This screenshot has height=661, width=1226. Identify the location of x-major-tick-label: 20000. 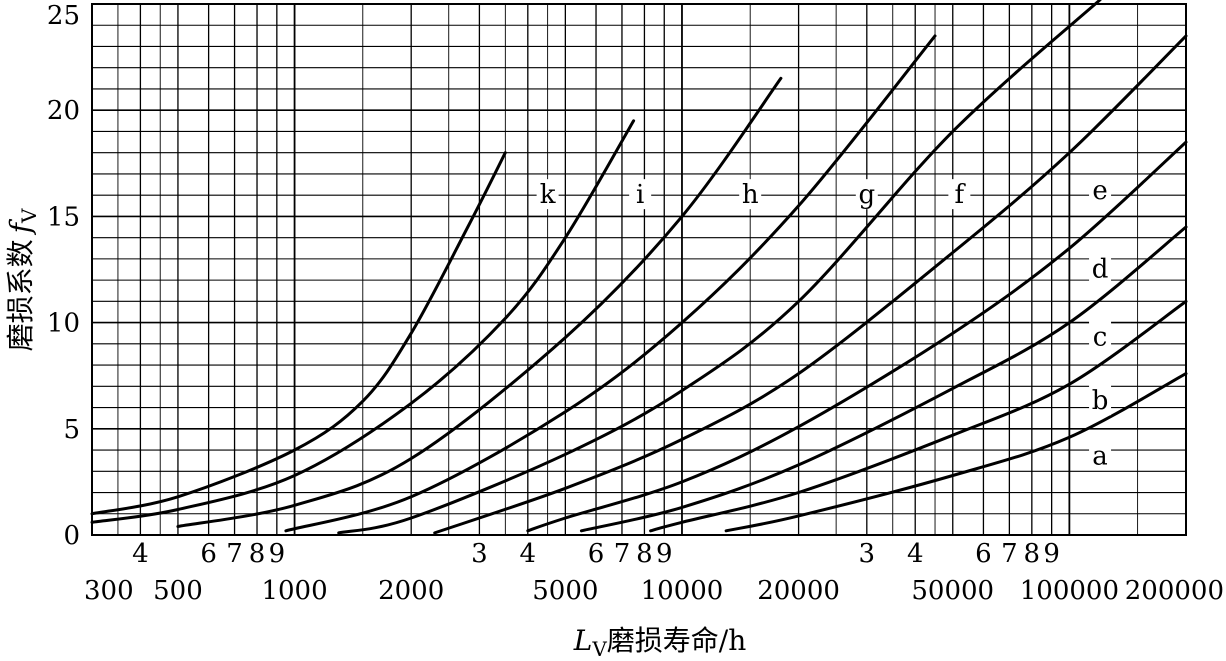
(798, 591).